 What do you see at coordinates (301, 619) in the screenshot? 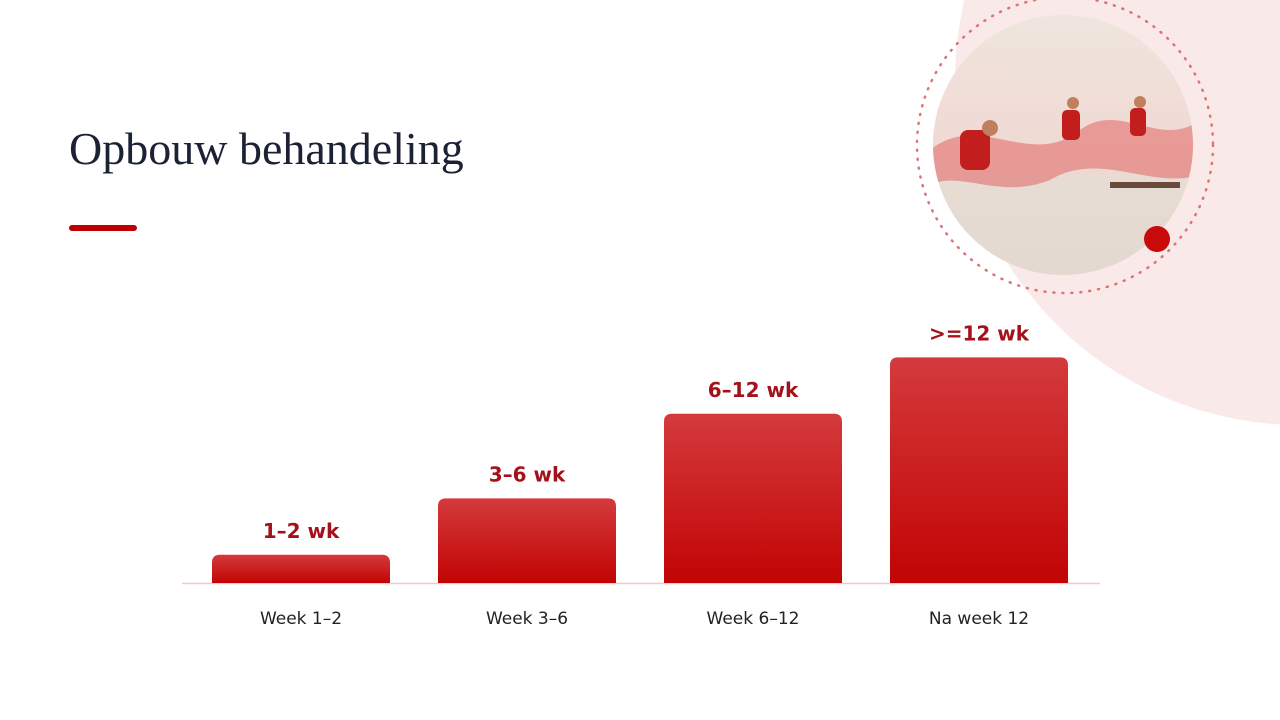
I see `x-tick-label: Week 1–2` at bounding box center [301, 619].